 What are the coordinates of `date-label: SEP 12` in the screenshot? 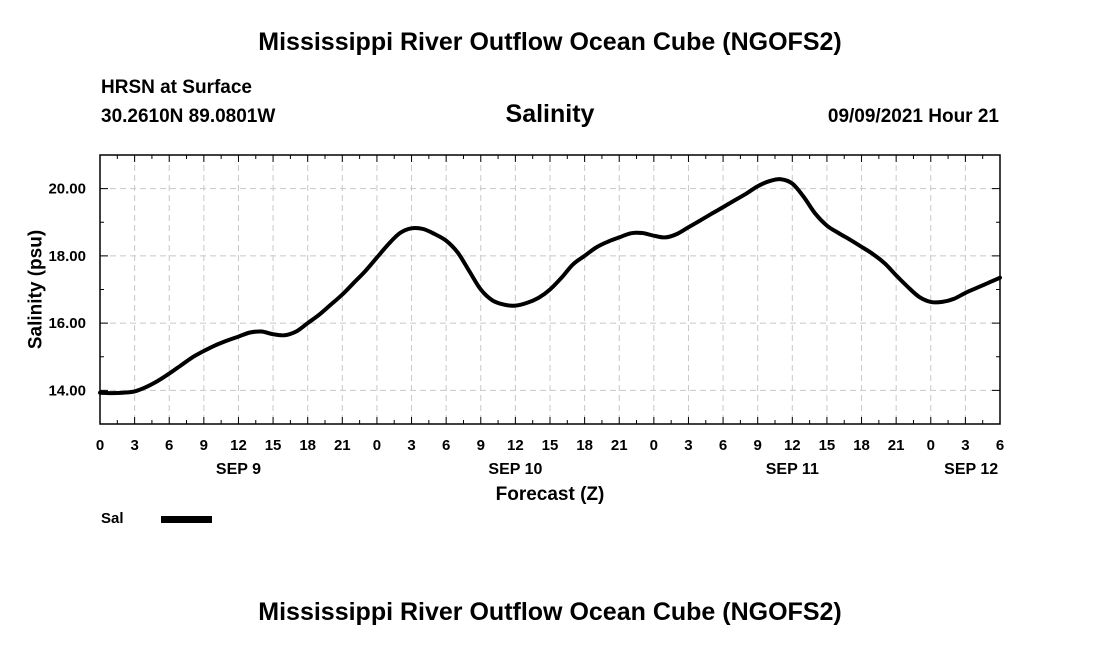 It's located at (971, 469).